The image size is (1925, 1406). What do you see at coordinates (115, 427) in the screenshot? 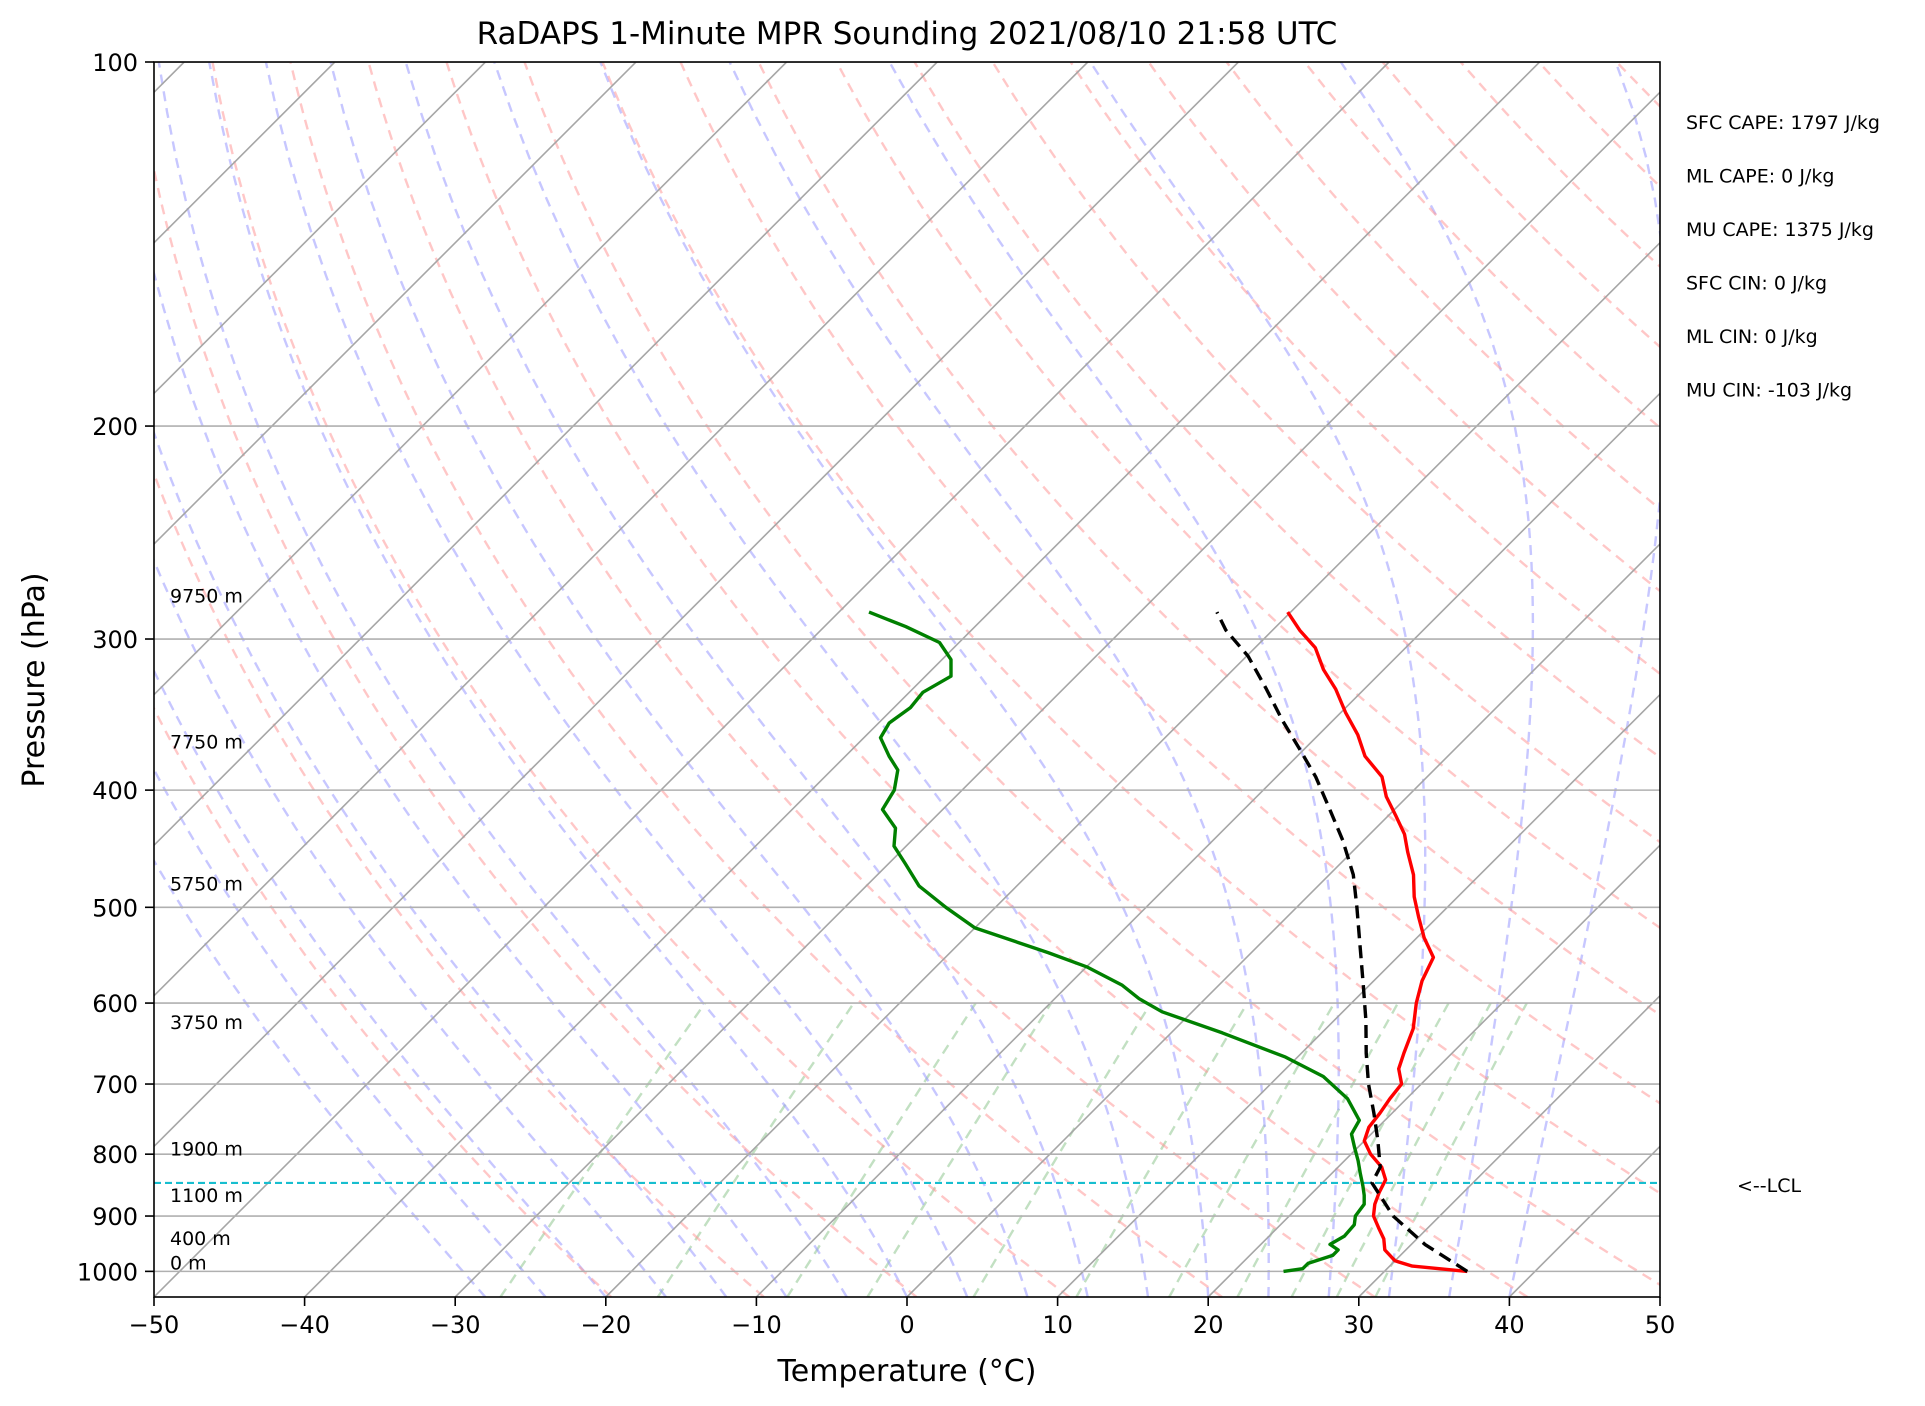
I see `y-tick-label: 200` at bounding box center [115, 427].